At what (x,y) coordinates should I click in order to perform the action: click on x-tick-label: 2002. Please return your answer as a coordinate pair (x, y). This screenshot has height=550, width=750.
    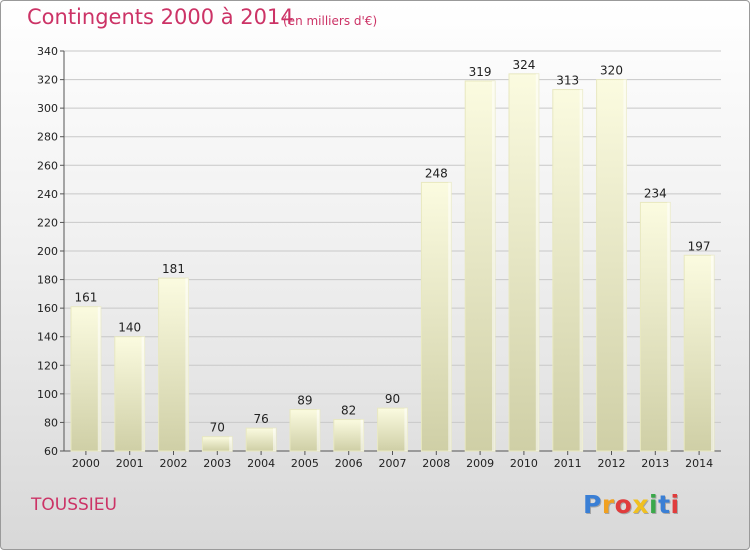
    Looking at the image, I should click on (174, 463).